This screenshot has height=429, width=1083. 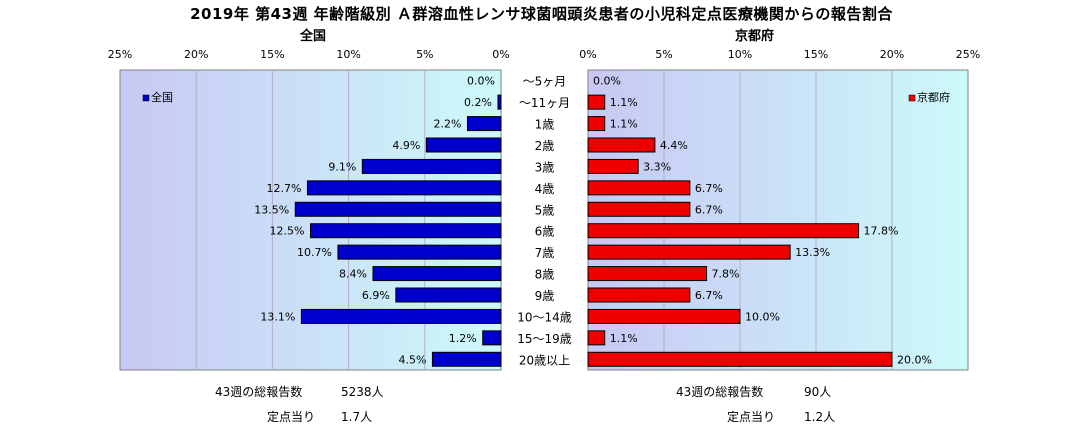 What do you see at coordinates (881, 231) in the screenshot?
I see `right-data-label: 17.8%` at bounding box center [881, 231].